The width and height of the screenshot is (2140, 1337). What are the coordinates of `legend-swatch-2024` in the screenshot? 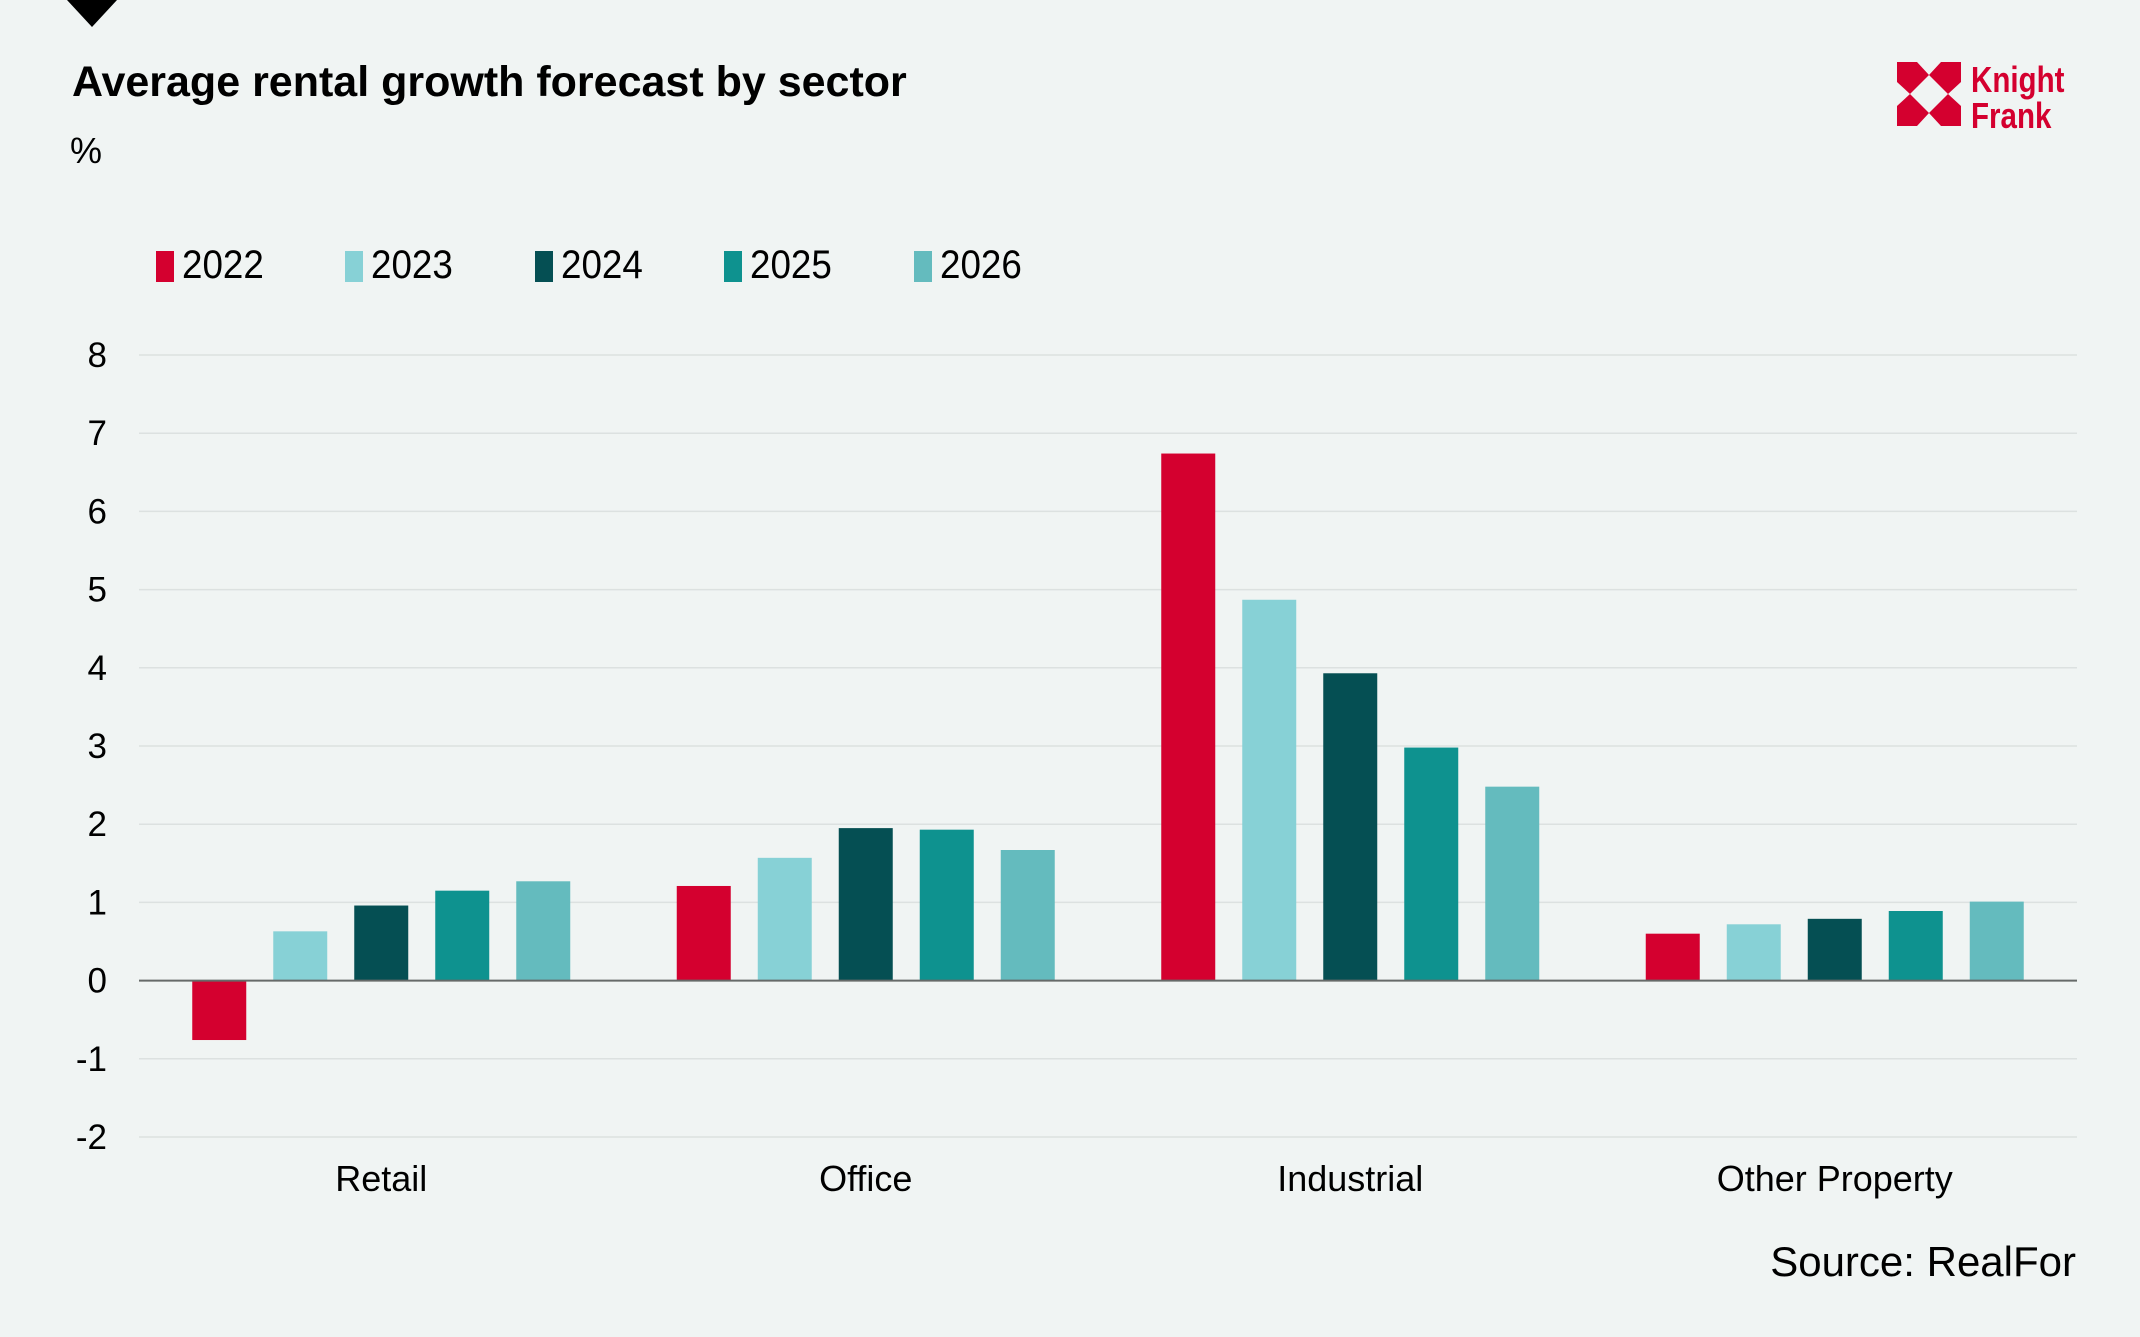 It's located at (544, 266).